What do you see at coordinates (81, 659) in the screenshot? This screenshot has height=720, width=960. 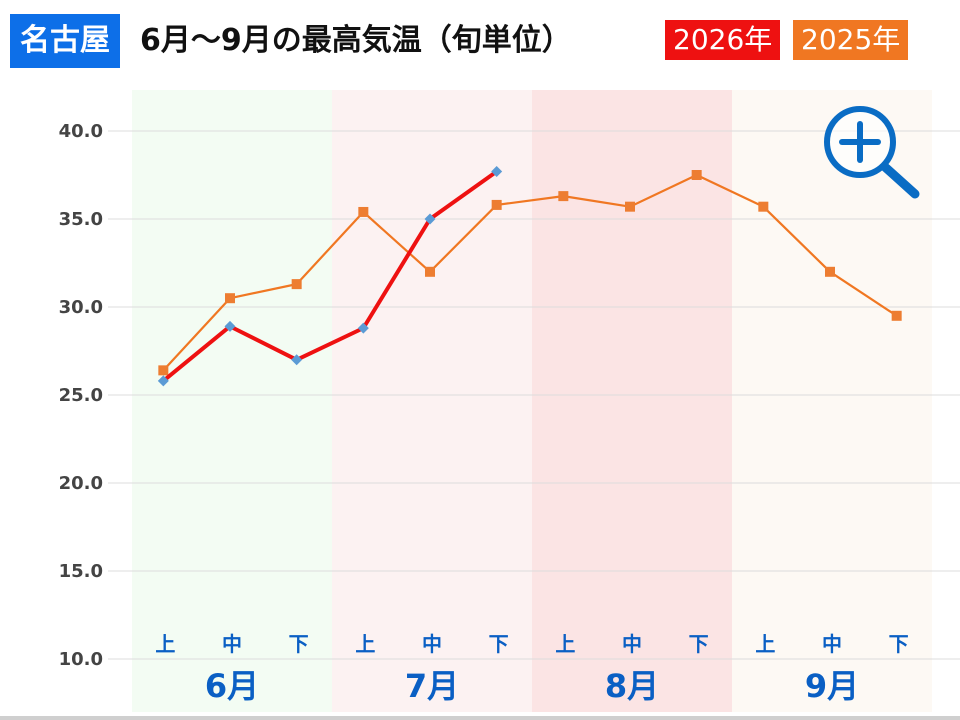 I see `y-tick-label: 10.0` at bounding box center [81, 659].